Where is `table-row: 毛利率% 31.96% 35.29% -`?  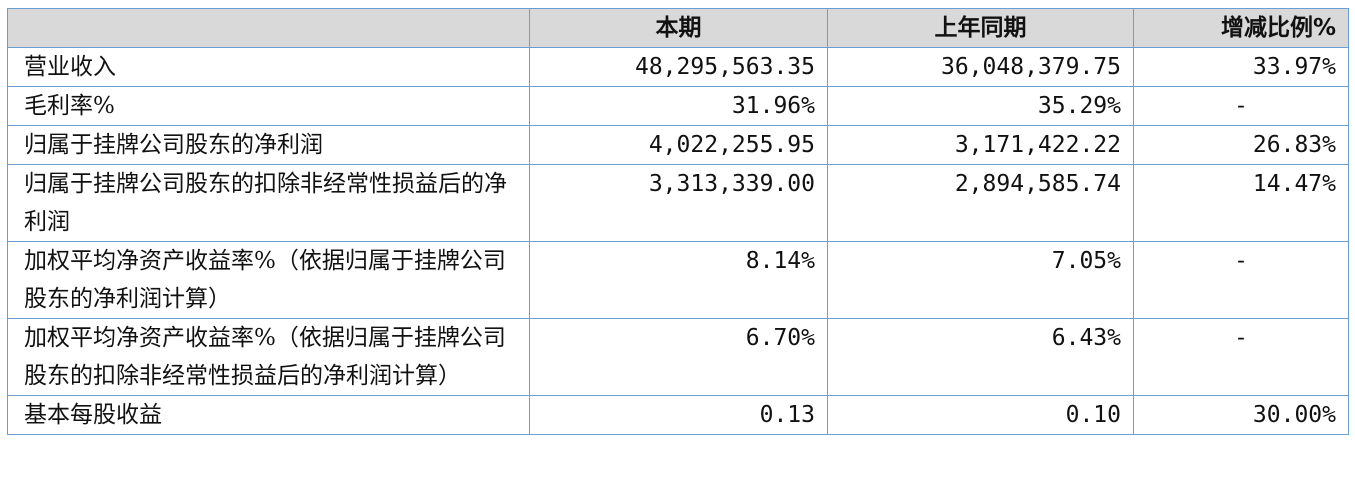 table-row: 毛利率% 31.96% 35.29% - is located at coordinates (678, 106).